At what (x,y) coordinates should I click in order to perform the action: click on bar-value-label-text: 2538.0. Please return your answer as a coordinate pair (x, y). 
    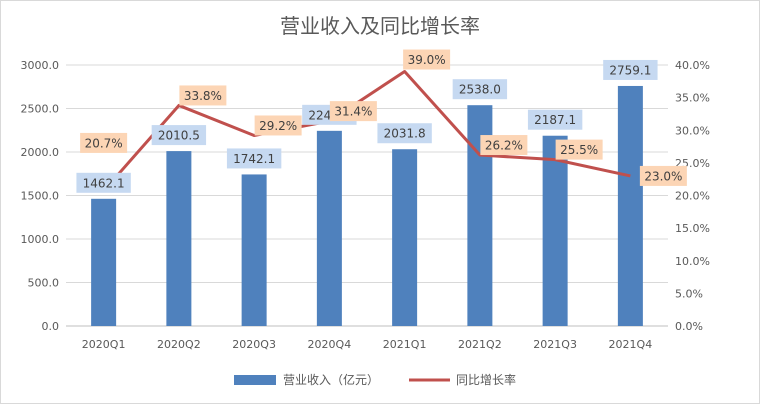
    Looking at the image, I should click on (480, 90).